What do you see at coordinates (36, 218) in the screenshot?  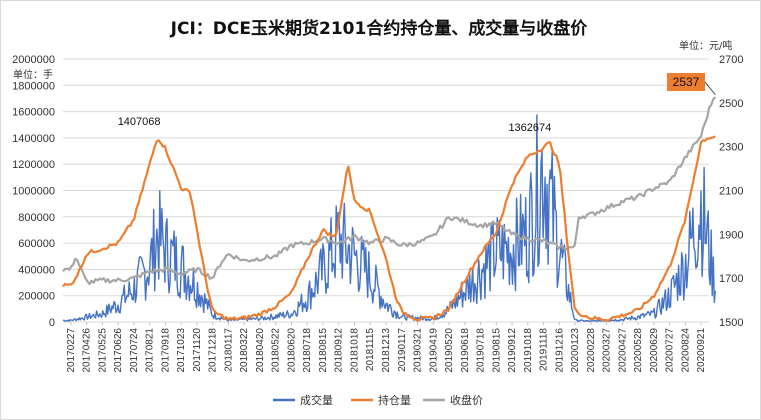 I see `left-tick-label: 800000` at bounding box center [36, 218].